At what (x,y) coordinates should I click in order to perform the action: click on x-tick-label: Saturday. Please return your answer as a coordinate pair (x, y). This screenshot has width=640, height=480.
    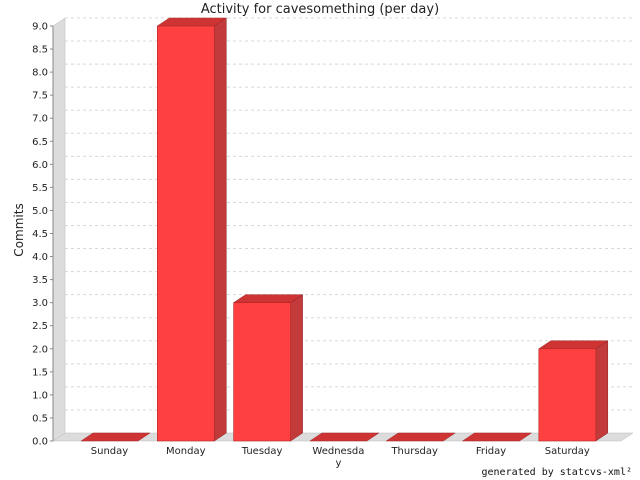
    Looking at the image, I should click on (567, 451).